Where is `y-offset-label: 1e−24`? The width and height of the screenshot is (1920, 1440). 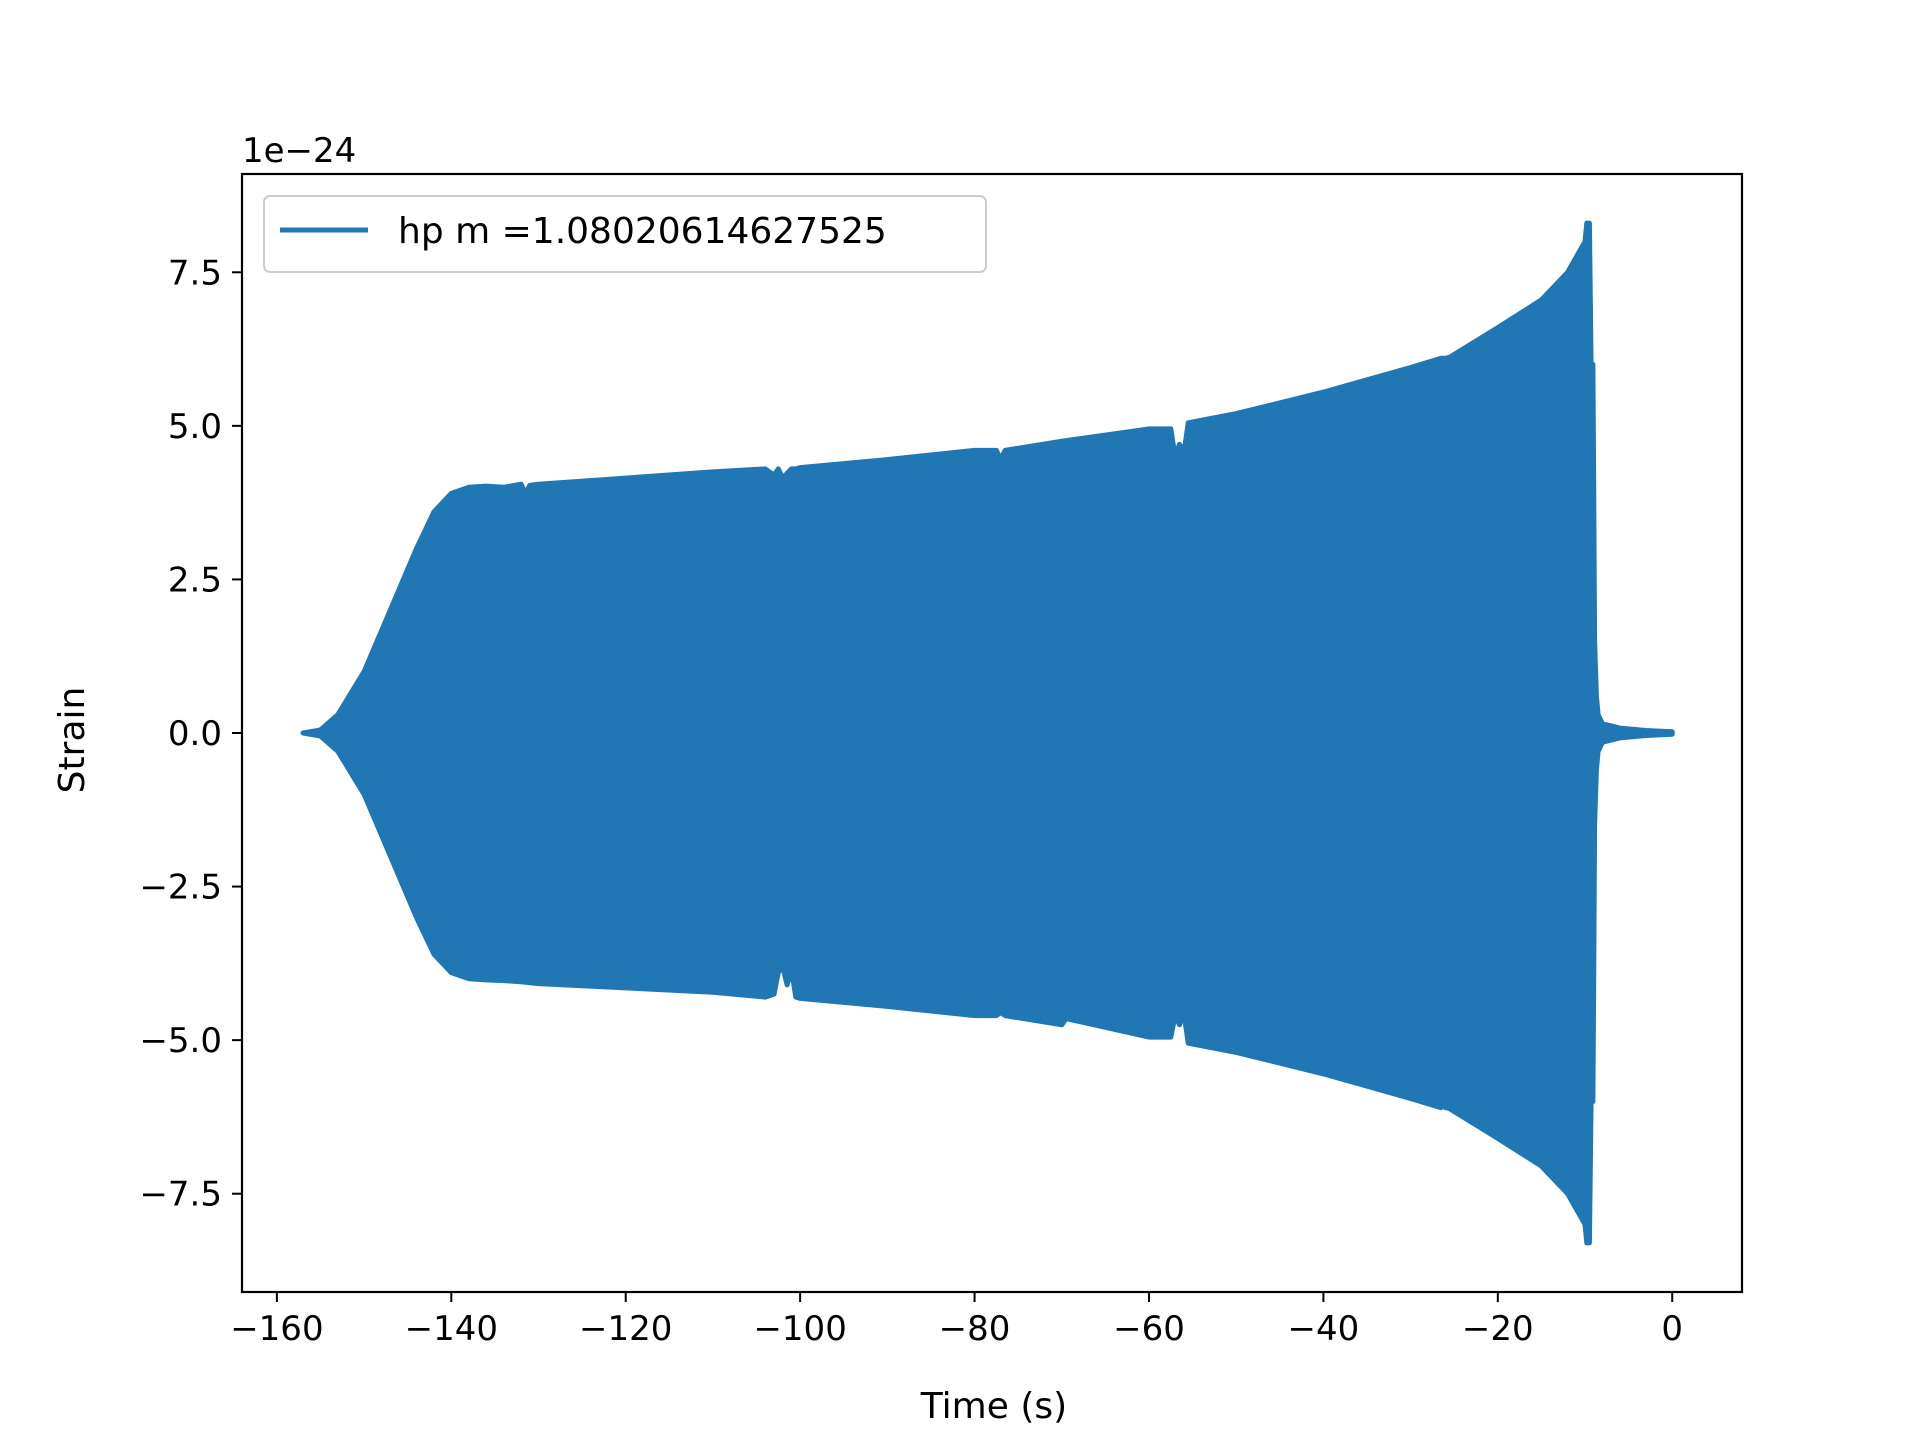
y-offset-label: 1e−24 is located at coordinates (299, 151).